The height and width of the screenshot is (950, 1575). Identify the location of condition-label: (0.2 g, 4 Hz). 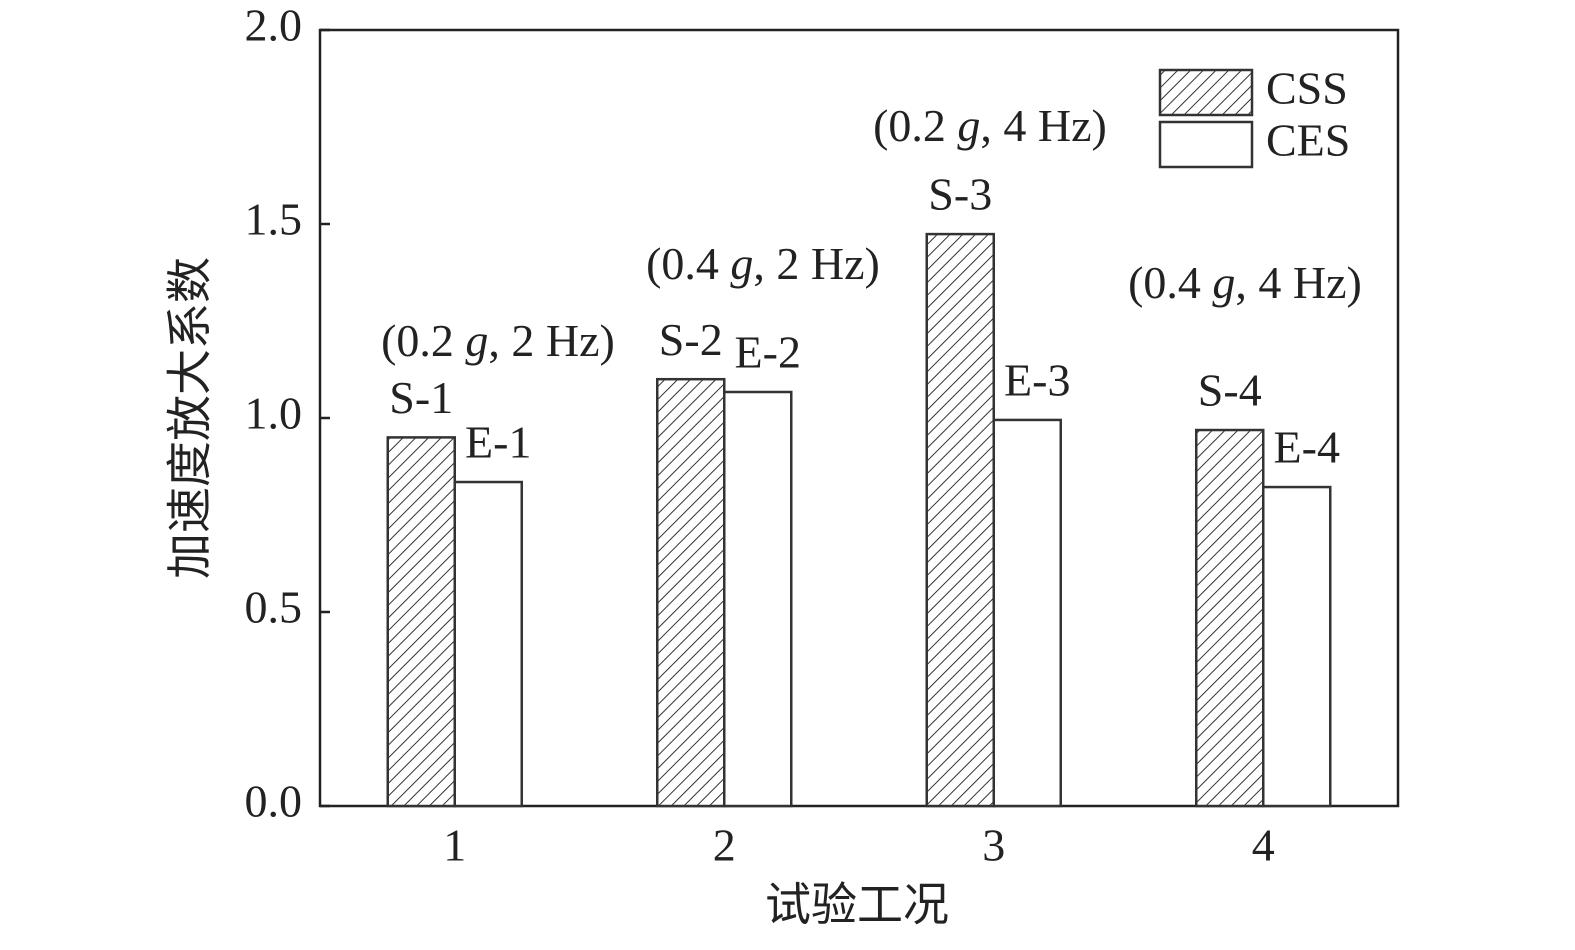
(990, 125).